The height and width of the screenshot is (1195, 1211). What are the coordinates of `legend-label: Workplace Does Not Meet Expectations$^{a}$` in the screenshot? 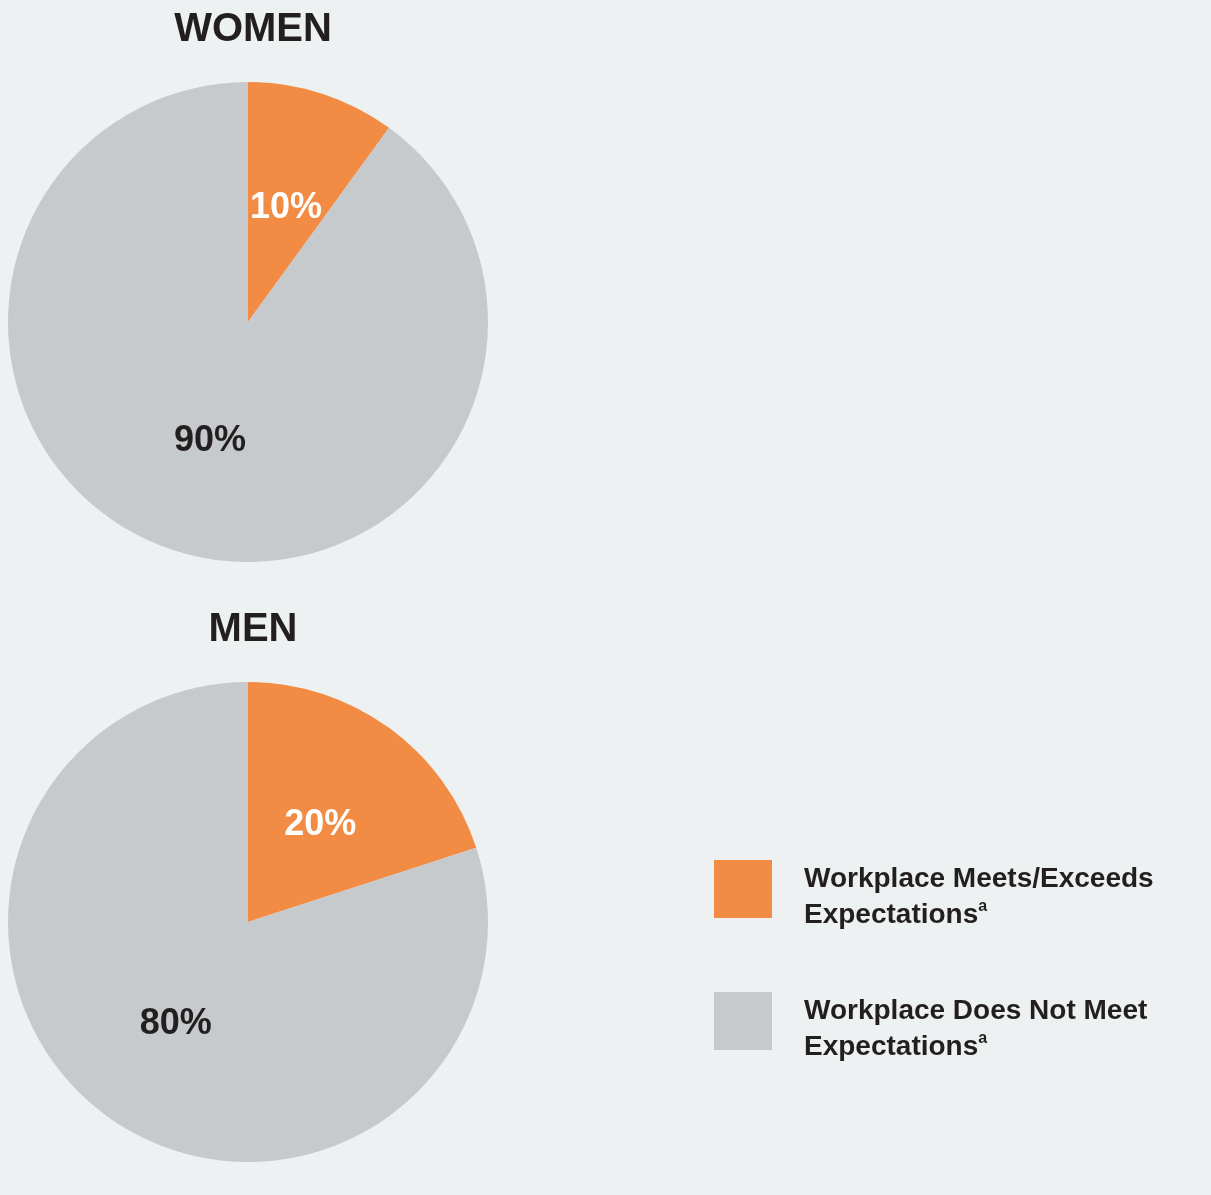 It's located at (976, 1028).